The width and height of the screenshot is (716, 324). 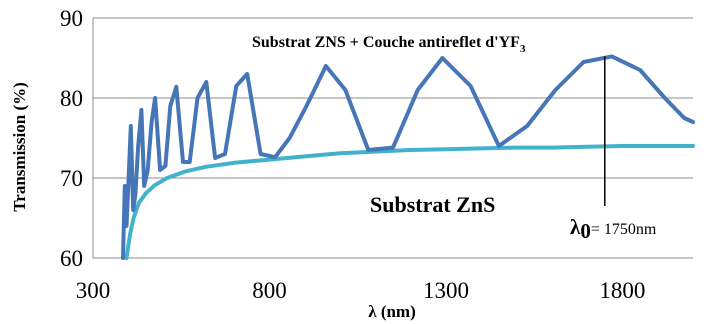 I want to click on y-tick-label: 70, so click(x=71, y=178).